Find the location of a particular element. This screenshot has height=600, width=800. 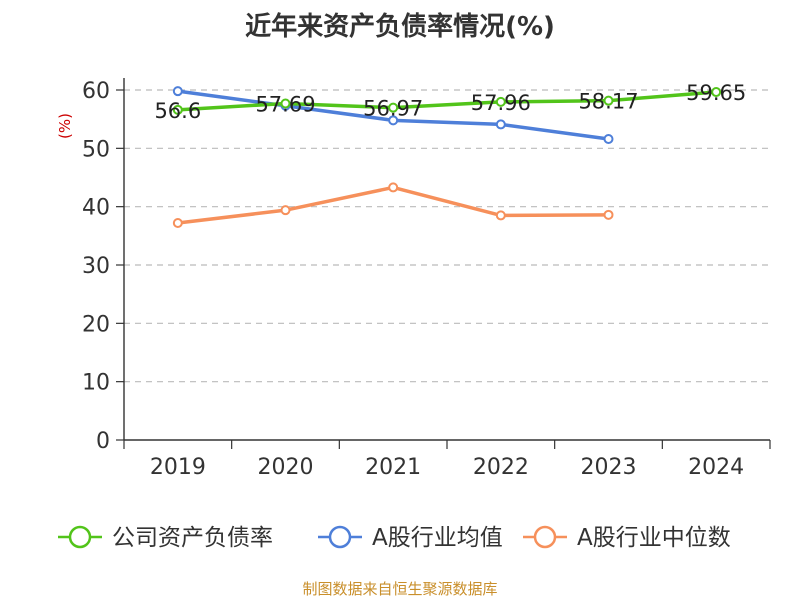

data-label: 56.6 is located at coordinates (177, 111).